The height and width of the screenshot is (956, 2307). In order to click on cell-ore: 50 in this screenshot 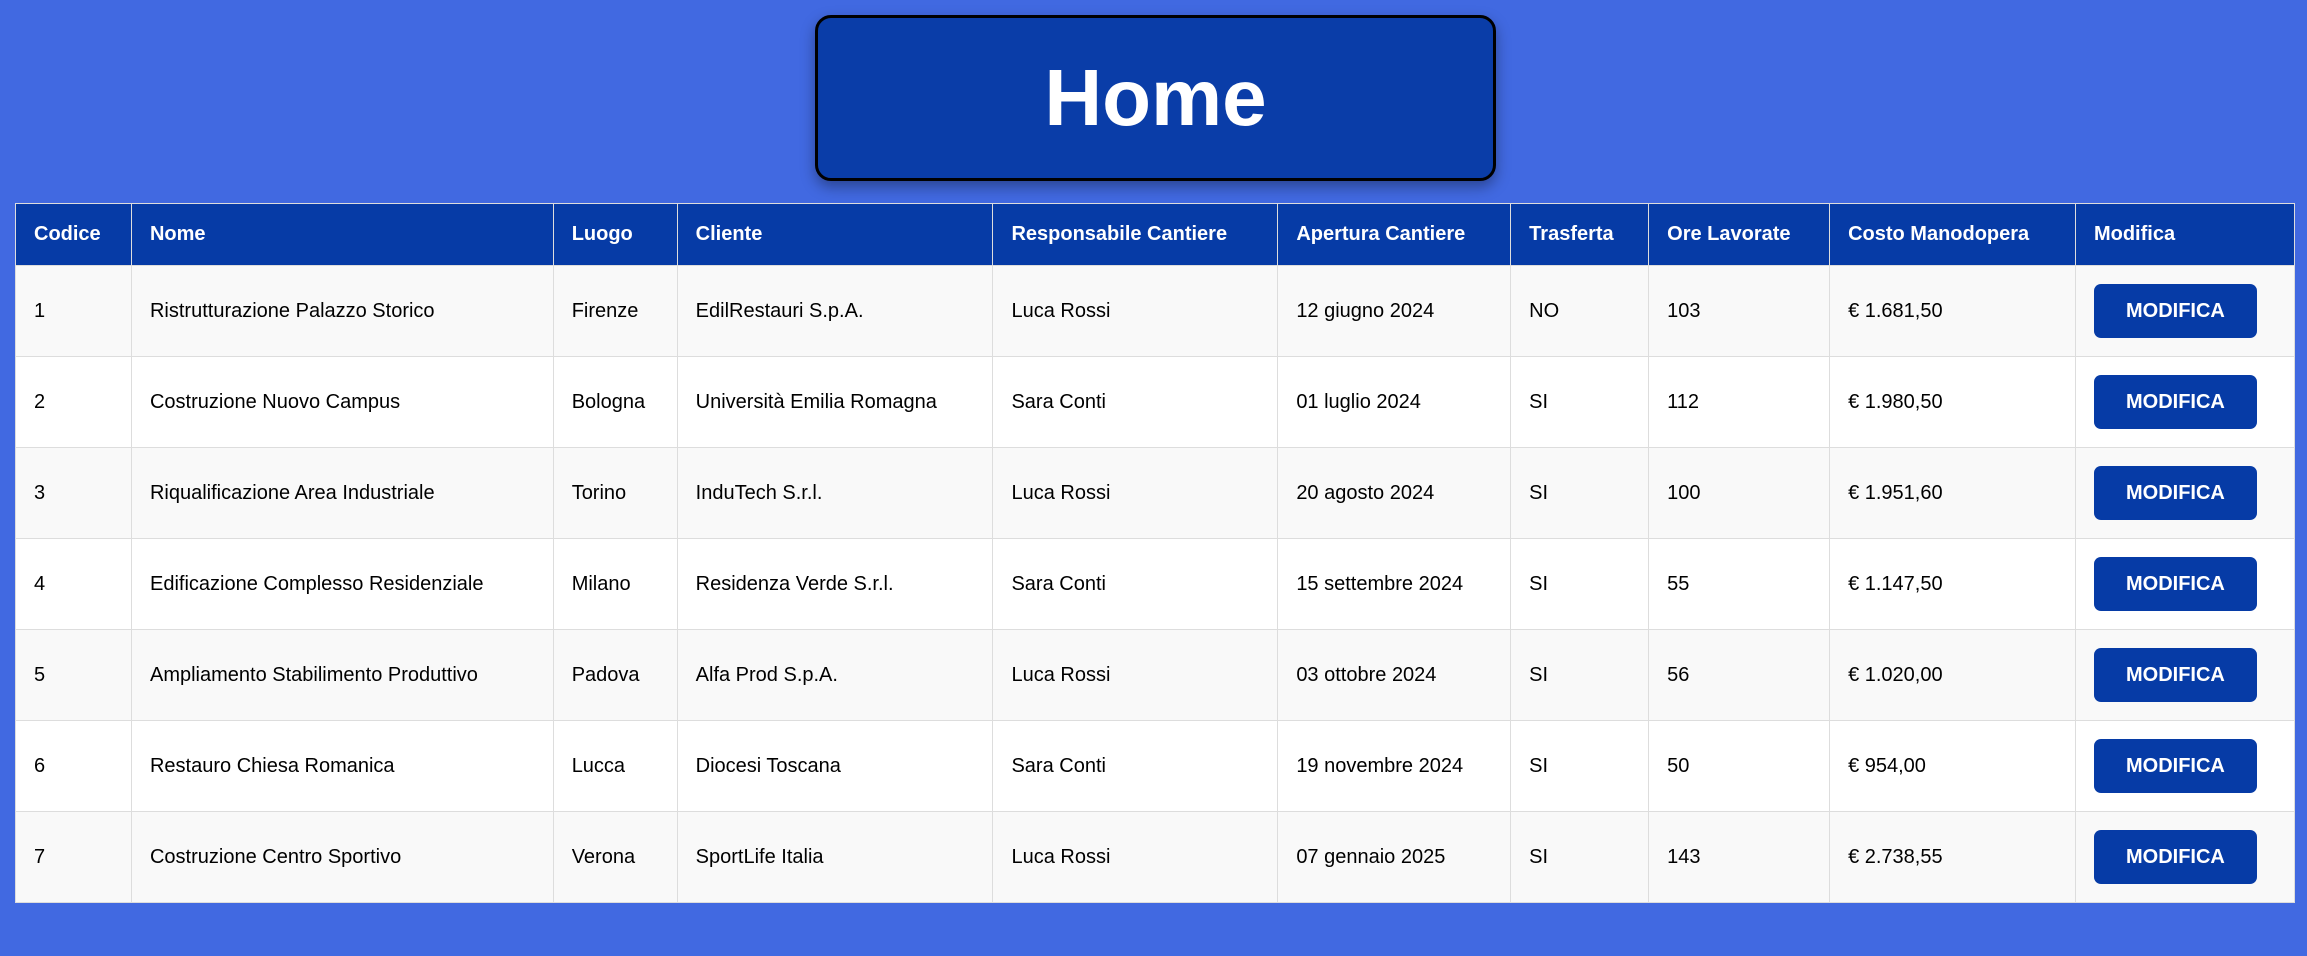, I will do `click(1739, 766)`.